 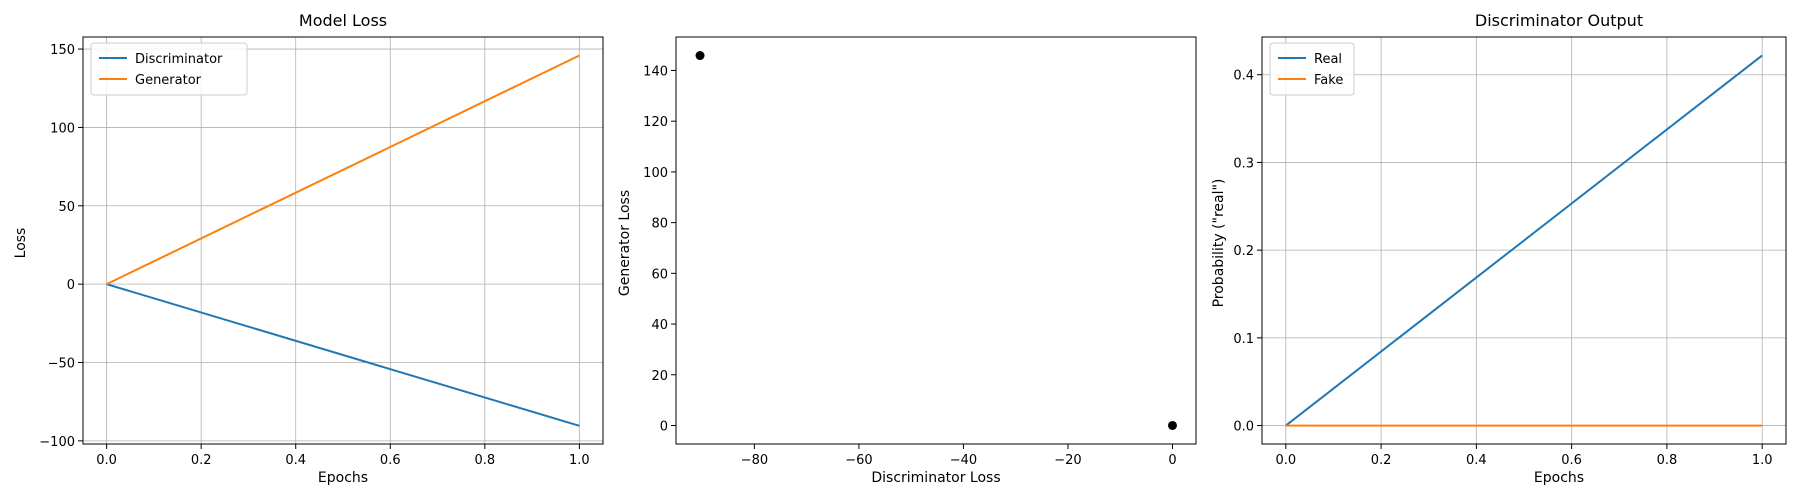 What do you see at coordinates (1219, 243) in the screenshot?
I see `y-axis-label: Probability ("real")` at bounding box center [1219, 243].